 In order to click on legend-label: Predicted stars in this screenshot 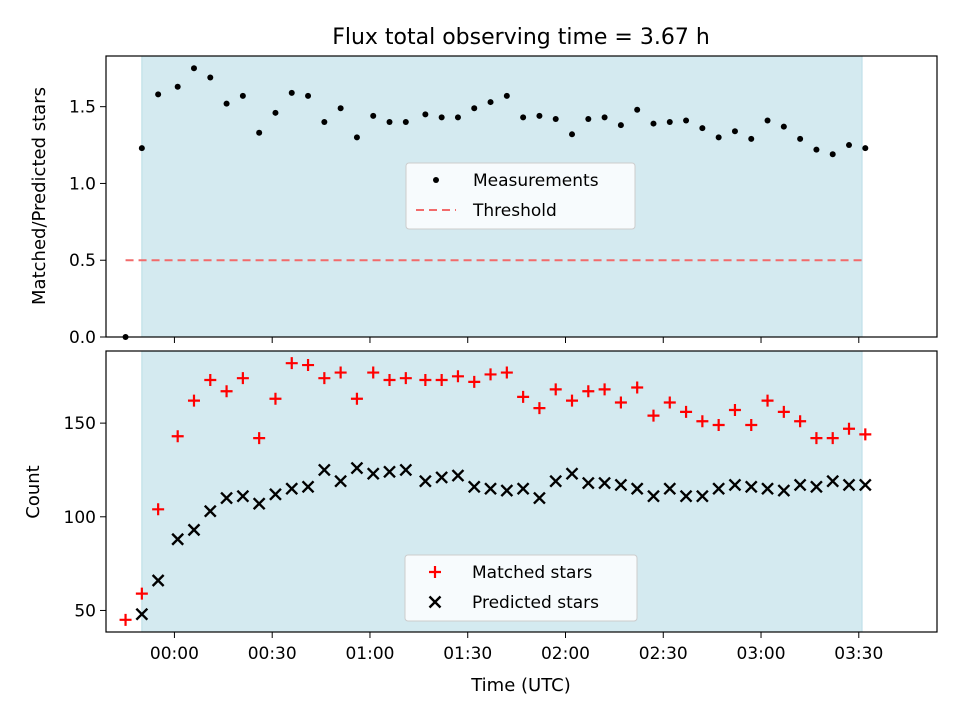, I will do `click(535, 603)`.